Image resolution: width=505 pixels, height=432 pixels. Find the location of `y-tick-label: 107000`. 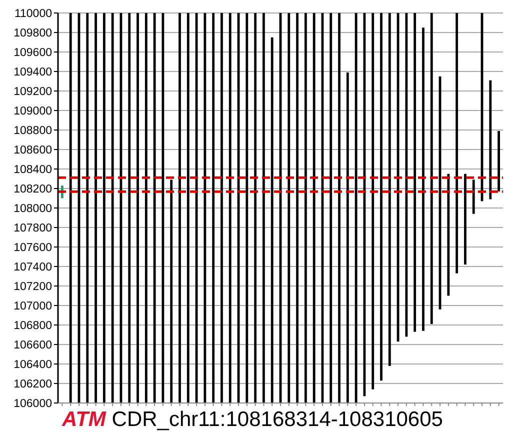

y-tick-label: 107000 is located at coordinates (33, 306).